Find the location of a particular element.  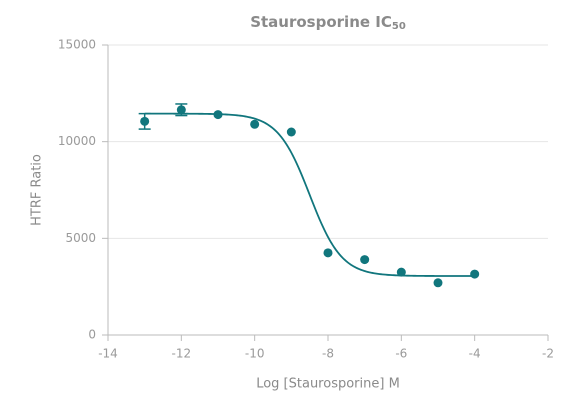

x-tick-label: -2 is located at coordinates (548, 354).